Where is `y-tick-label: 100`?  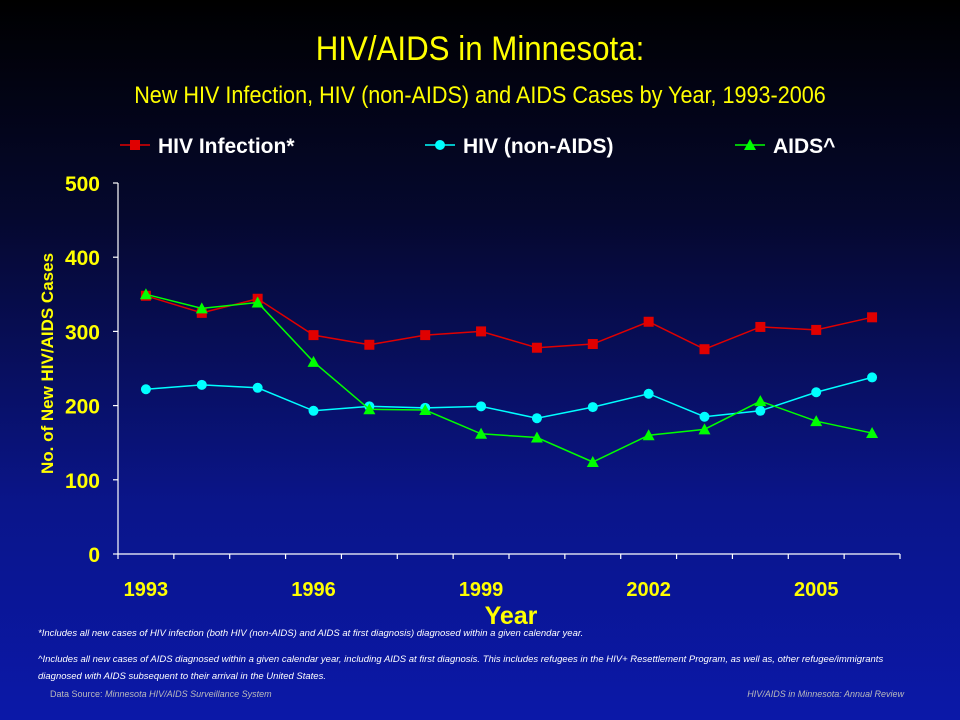 y-tick-label: 100 is located at coordinates (82, 481).